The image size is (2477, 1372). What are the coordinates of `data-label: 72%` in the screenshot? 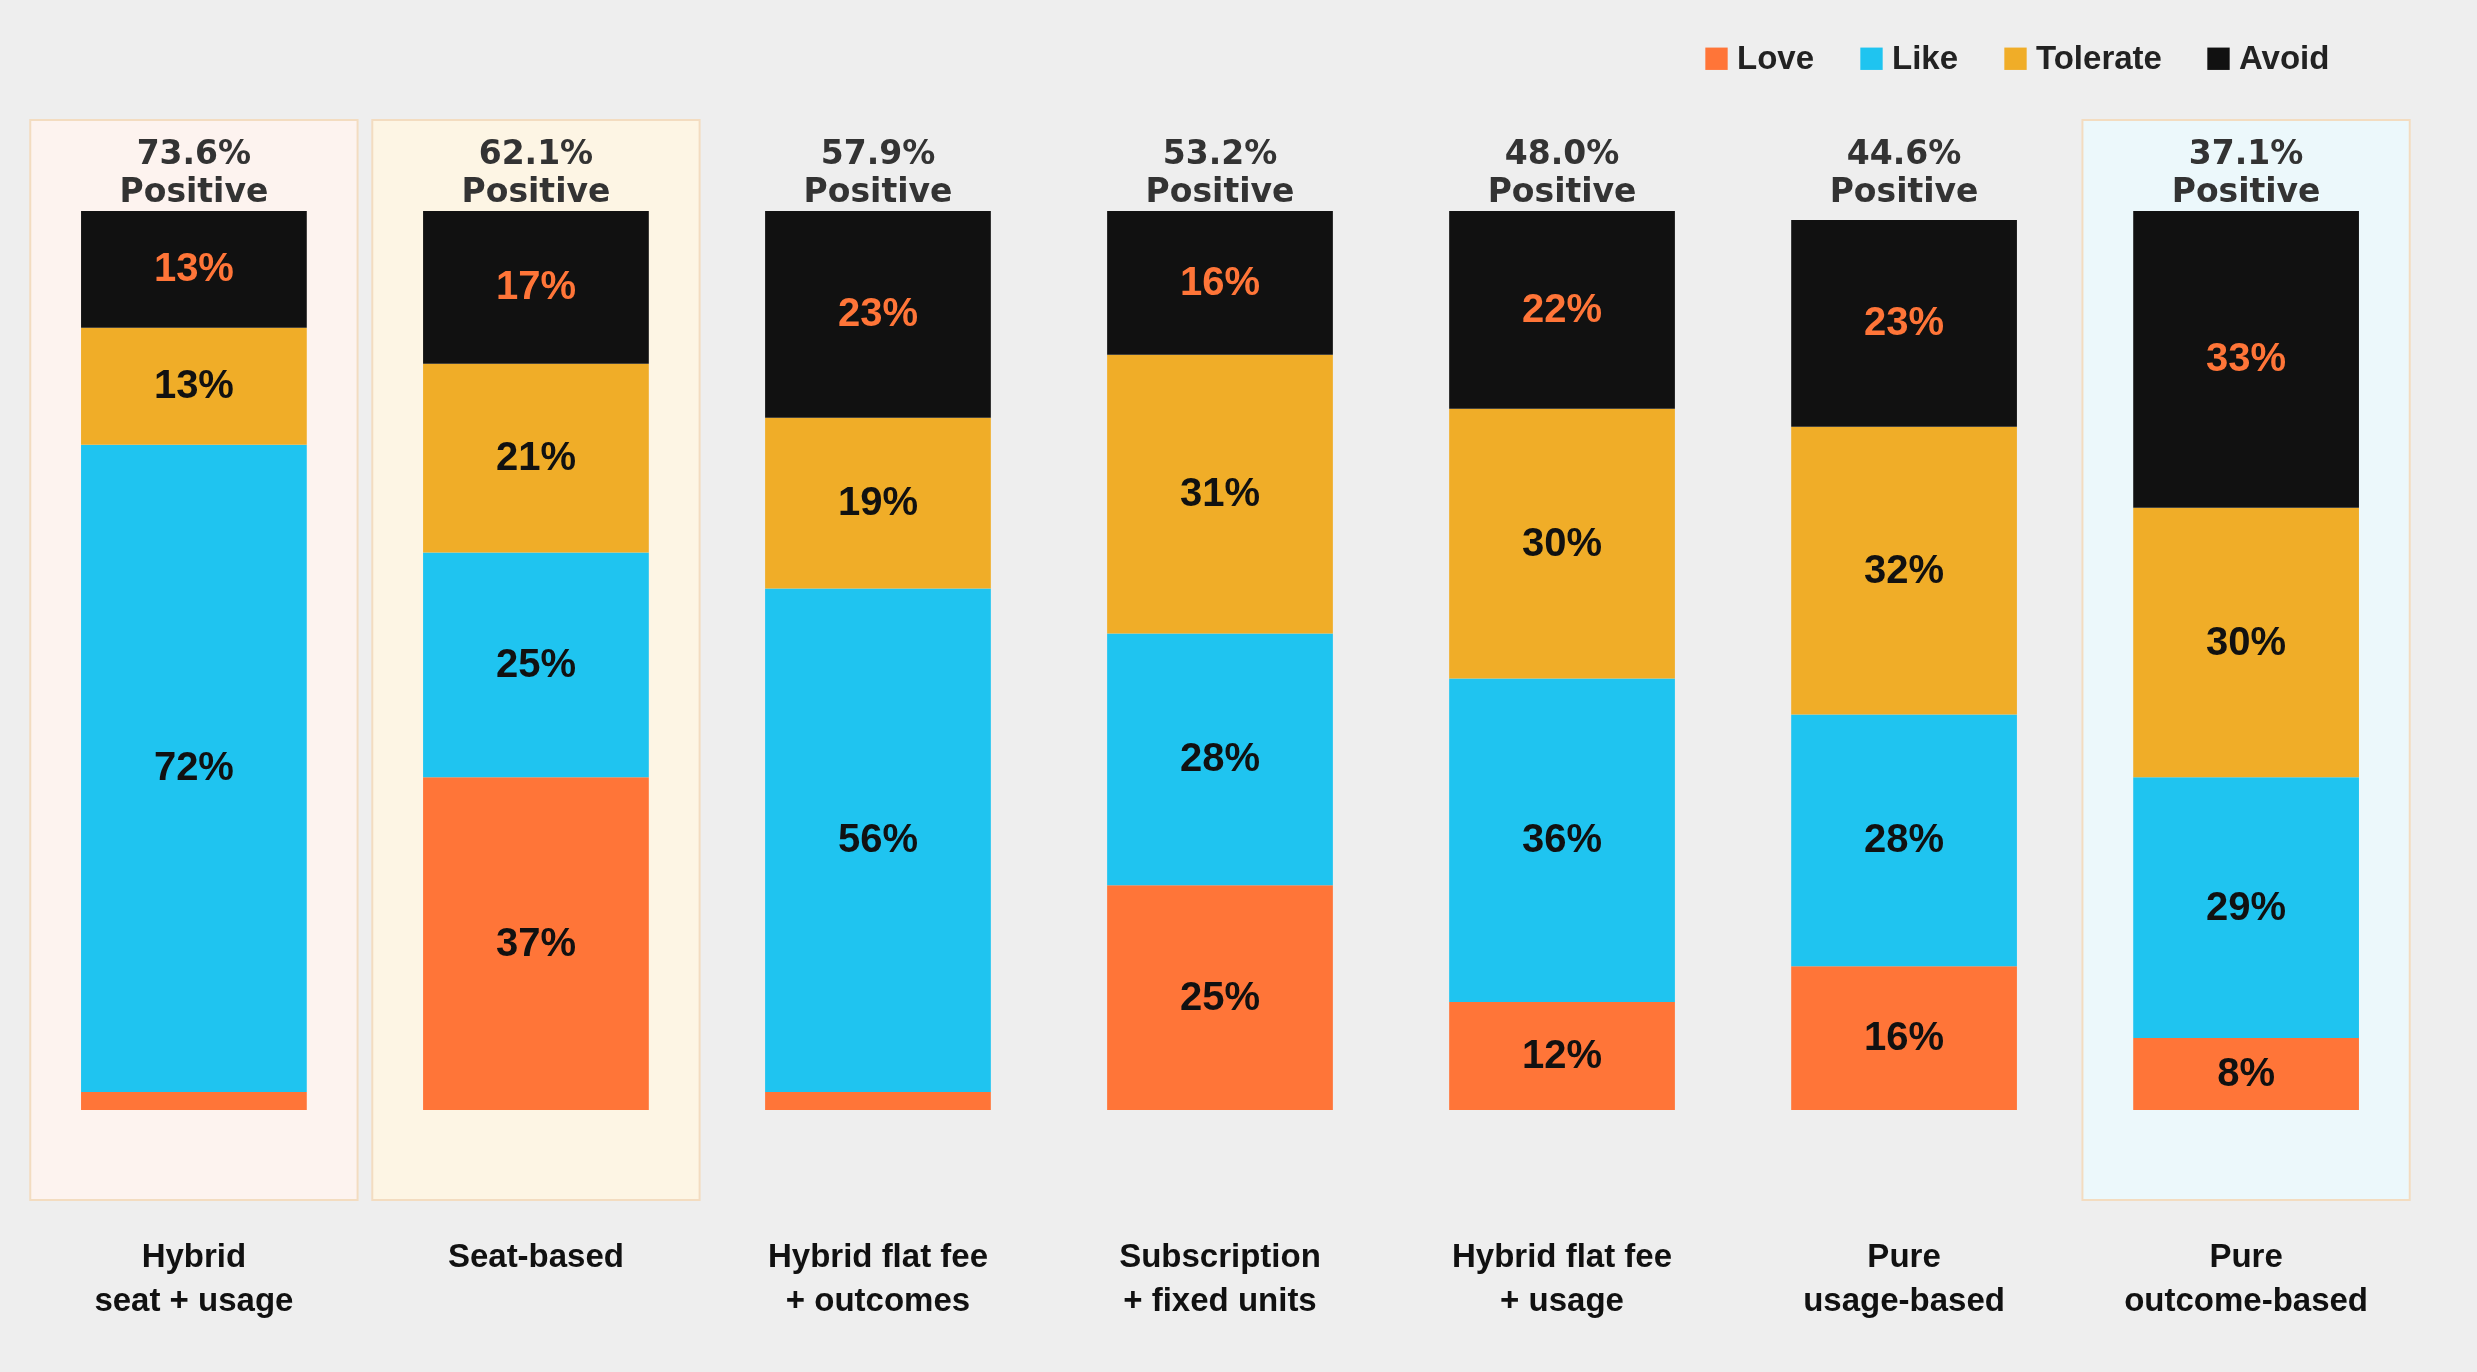 It's located at (193, 766).